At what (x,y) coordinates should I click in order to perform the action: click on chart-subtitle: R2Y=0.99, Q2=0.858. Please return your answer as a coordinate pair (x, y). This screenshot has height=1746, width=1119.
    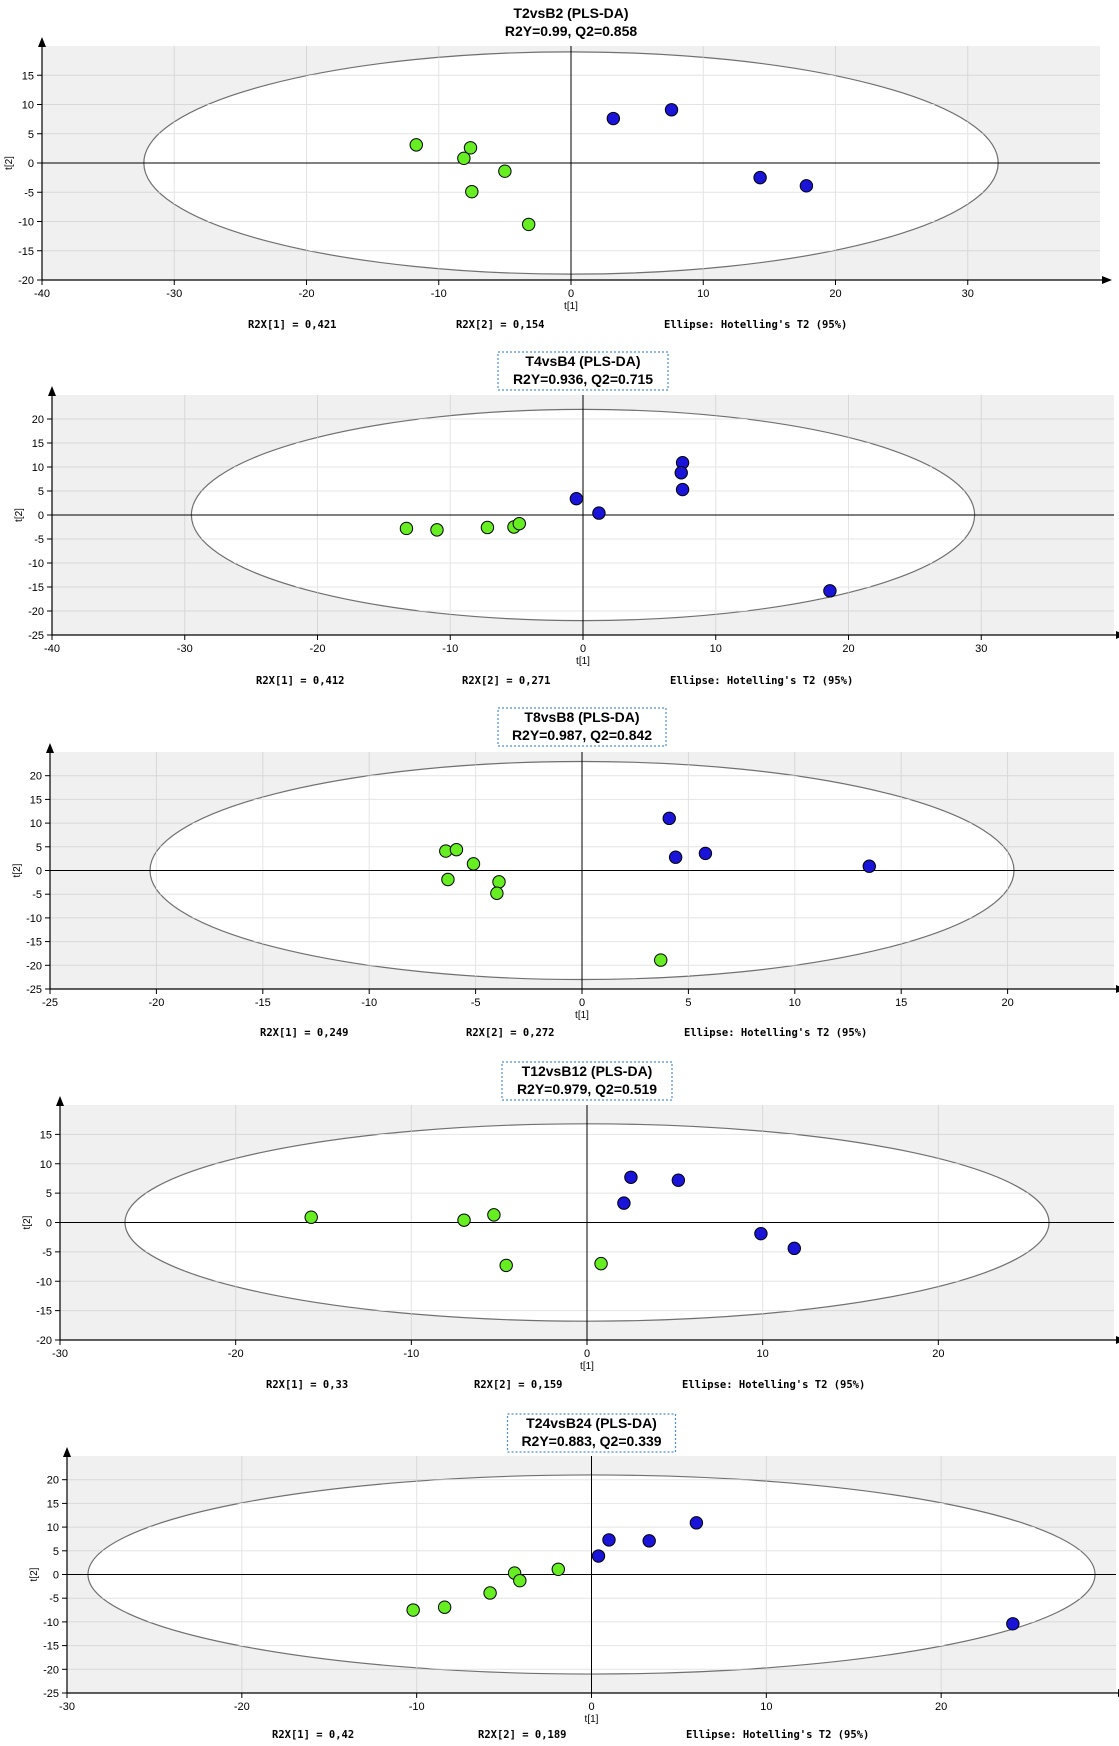
    Looking at the image, I should click on (571, 31).